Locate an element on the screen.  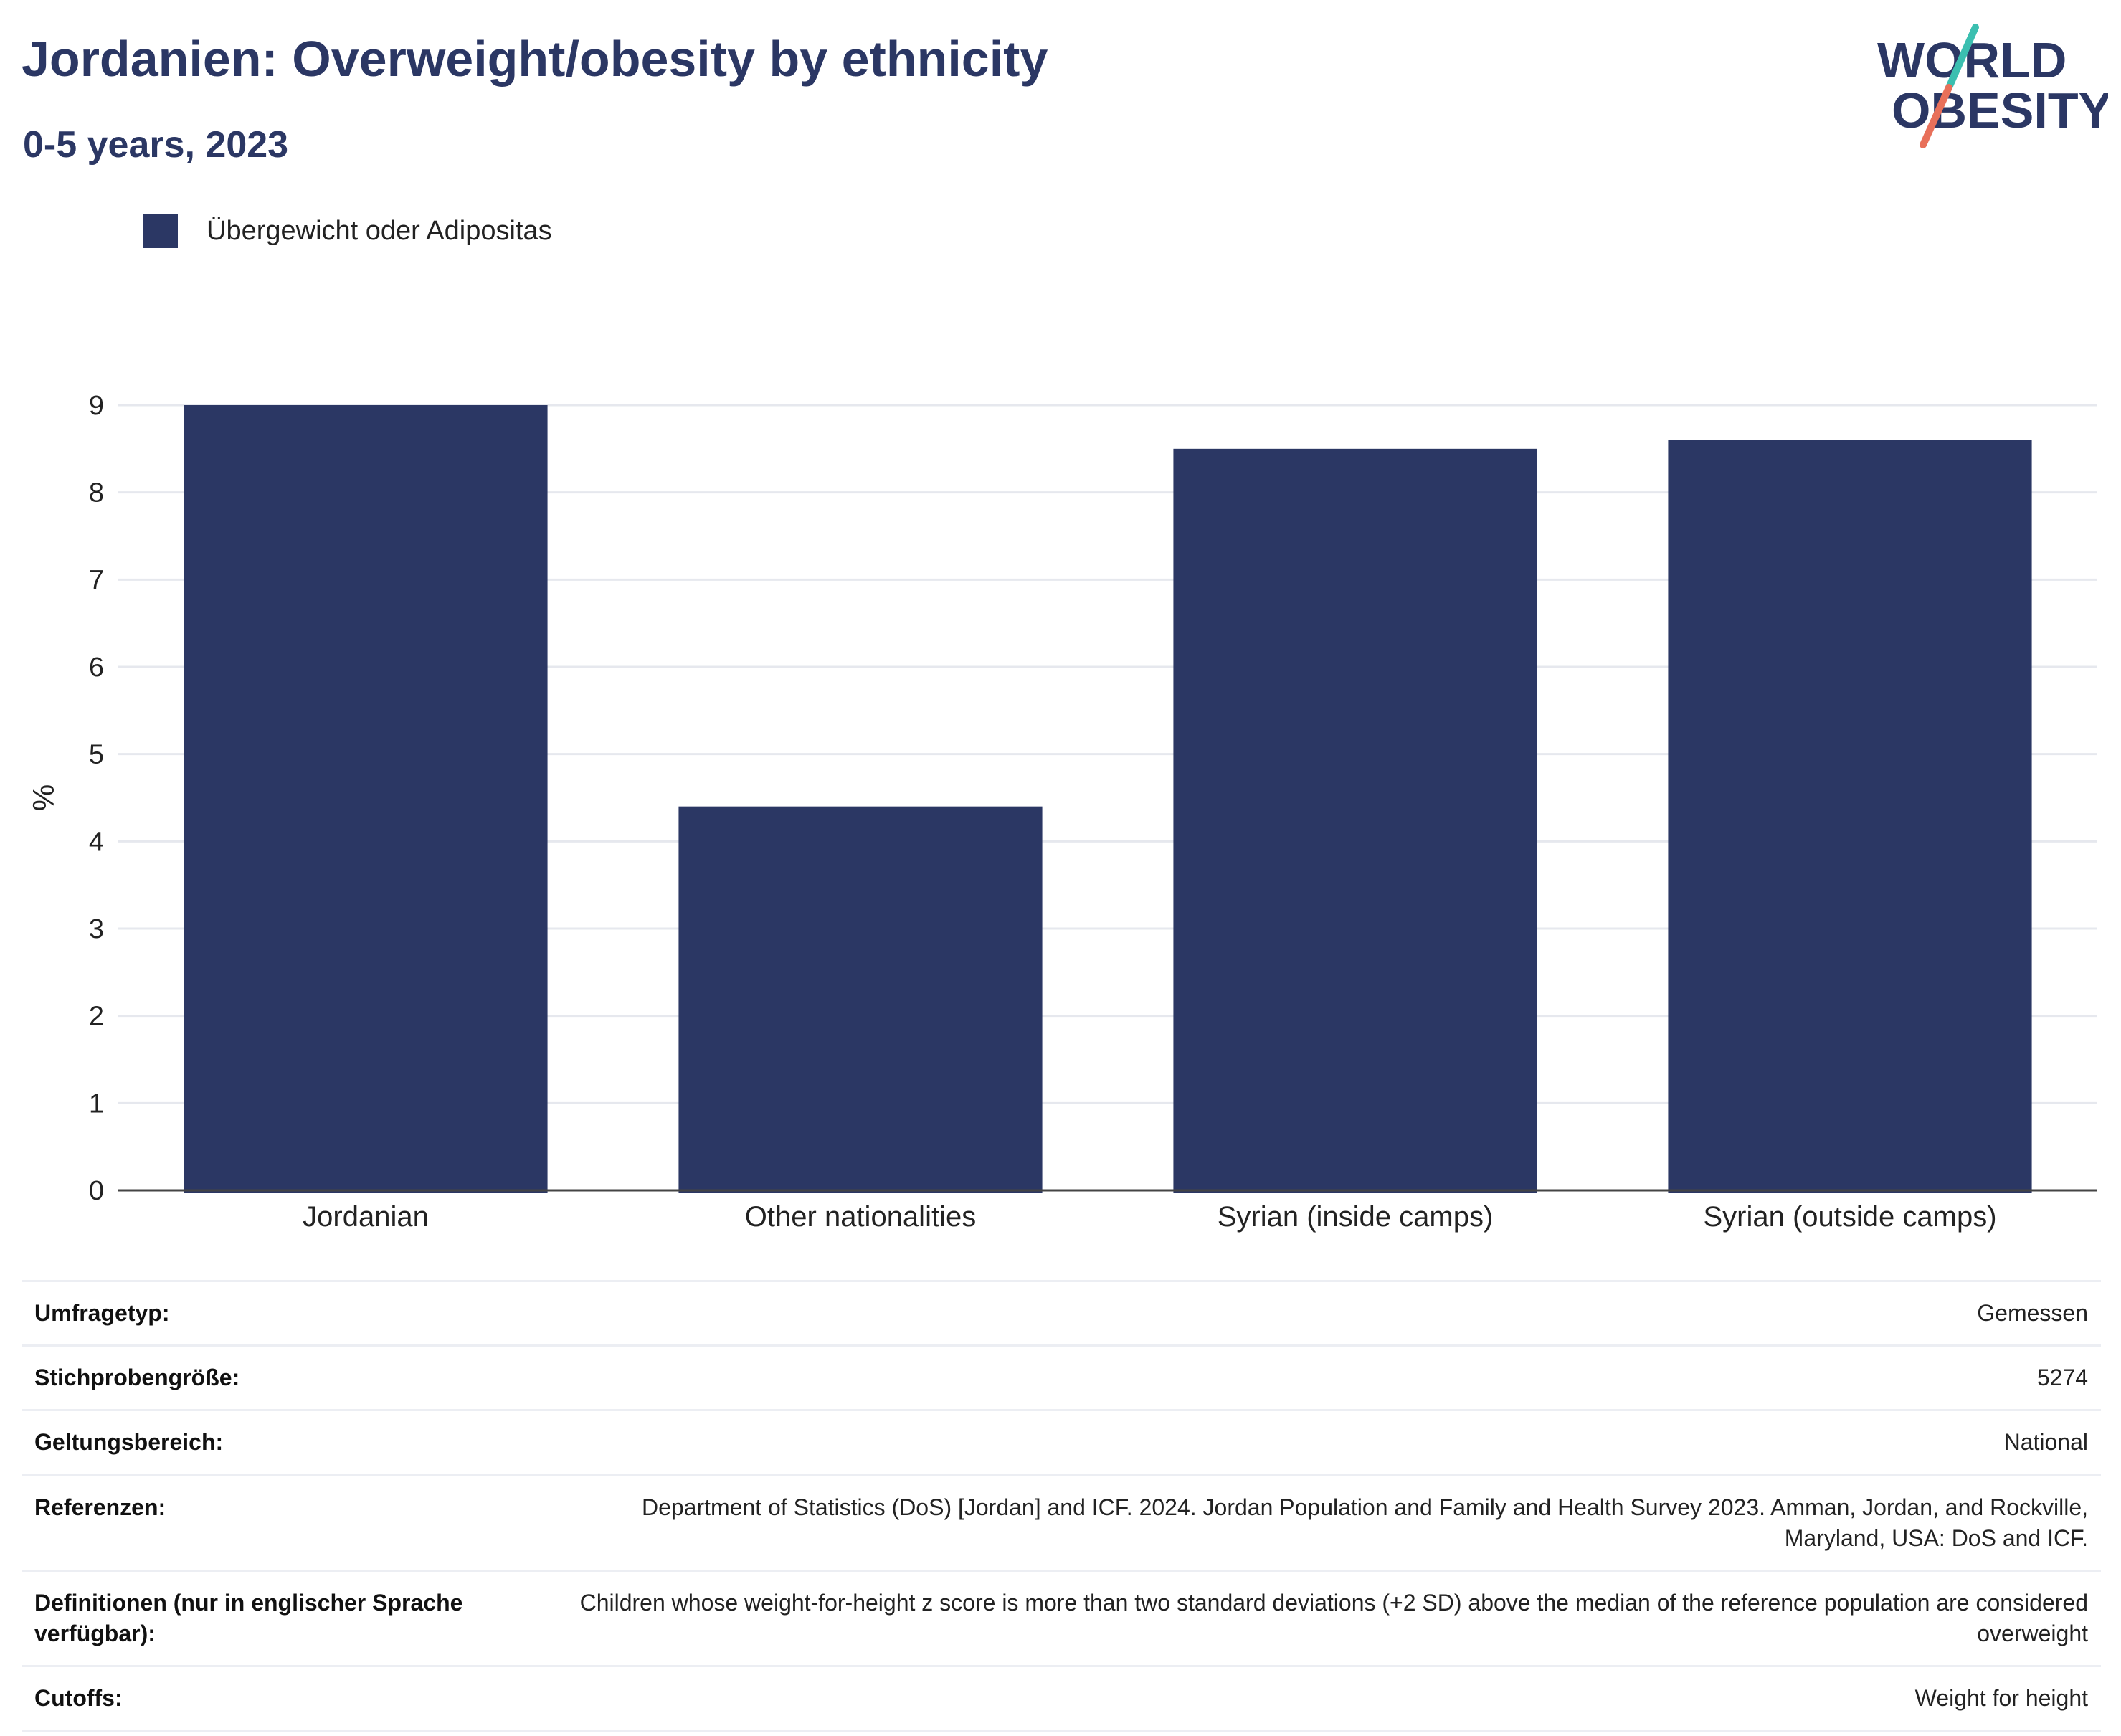
y-tick-label: 7 is located at coordinates (96, 580).